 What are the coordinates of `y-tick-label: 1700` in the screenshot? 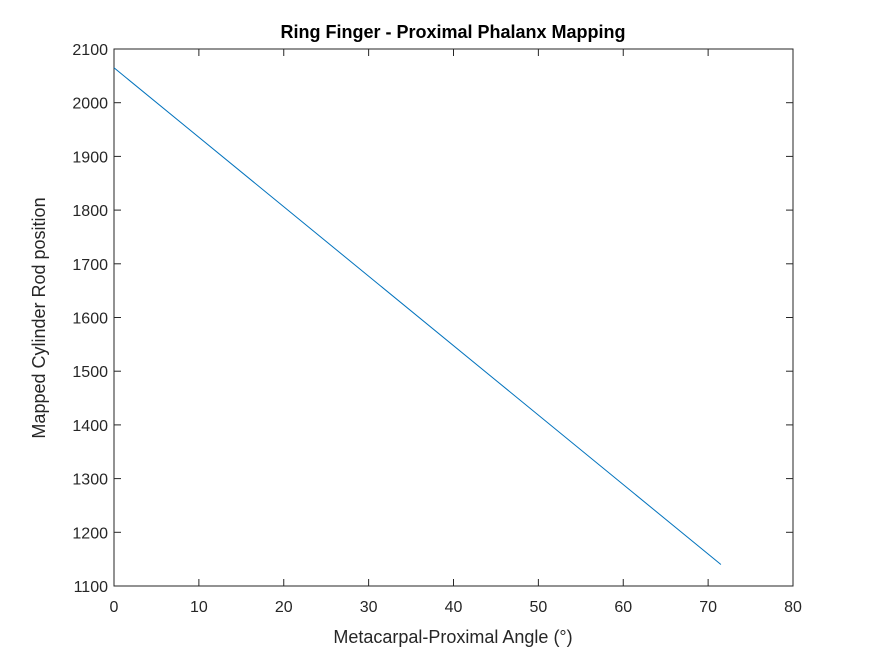 It's located at (90, 265).